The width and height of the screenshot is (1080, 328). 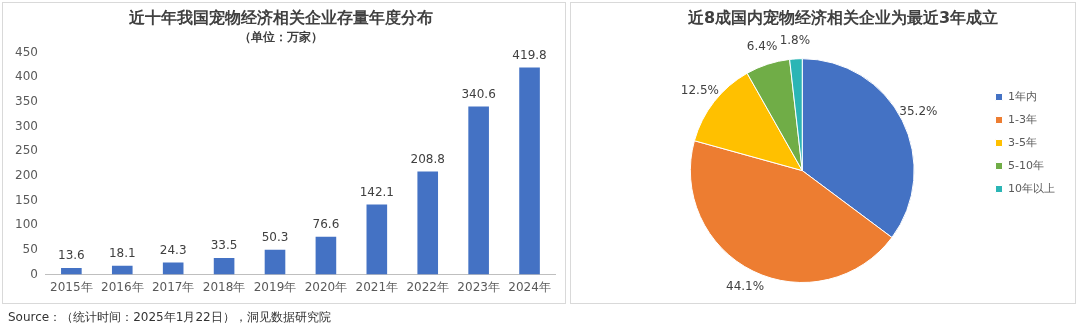 What do you see at coordinates (1031, 188) in the screenshot?
I see `legend-label: 10年以上` at bounding box center [1031, 188].